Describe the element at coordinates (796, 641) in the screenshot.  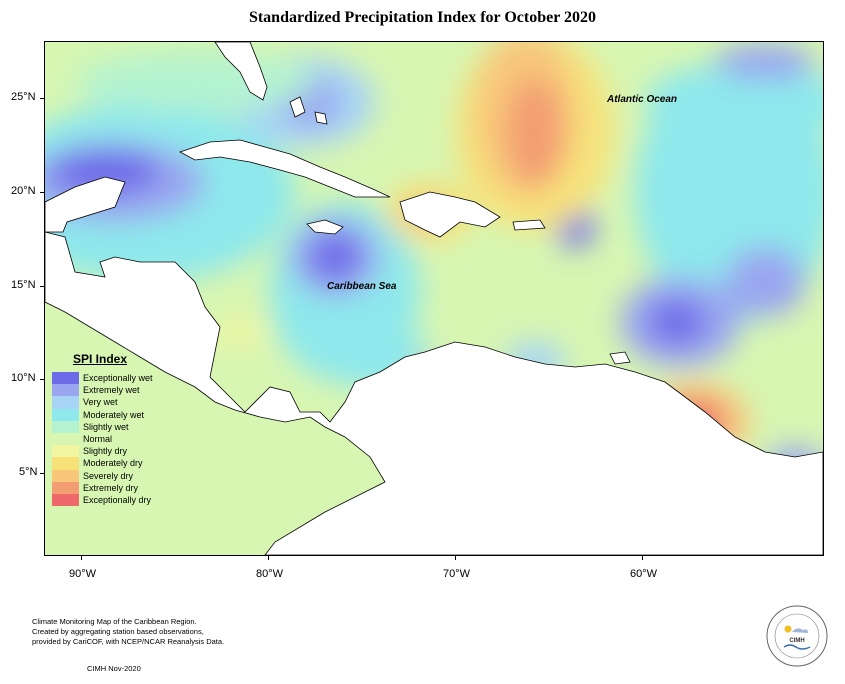
I see `logo-text: CIMH` at that location.